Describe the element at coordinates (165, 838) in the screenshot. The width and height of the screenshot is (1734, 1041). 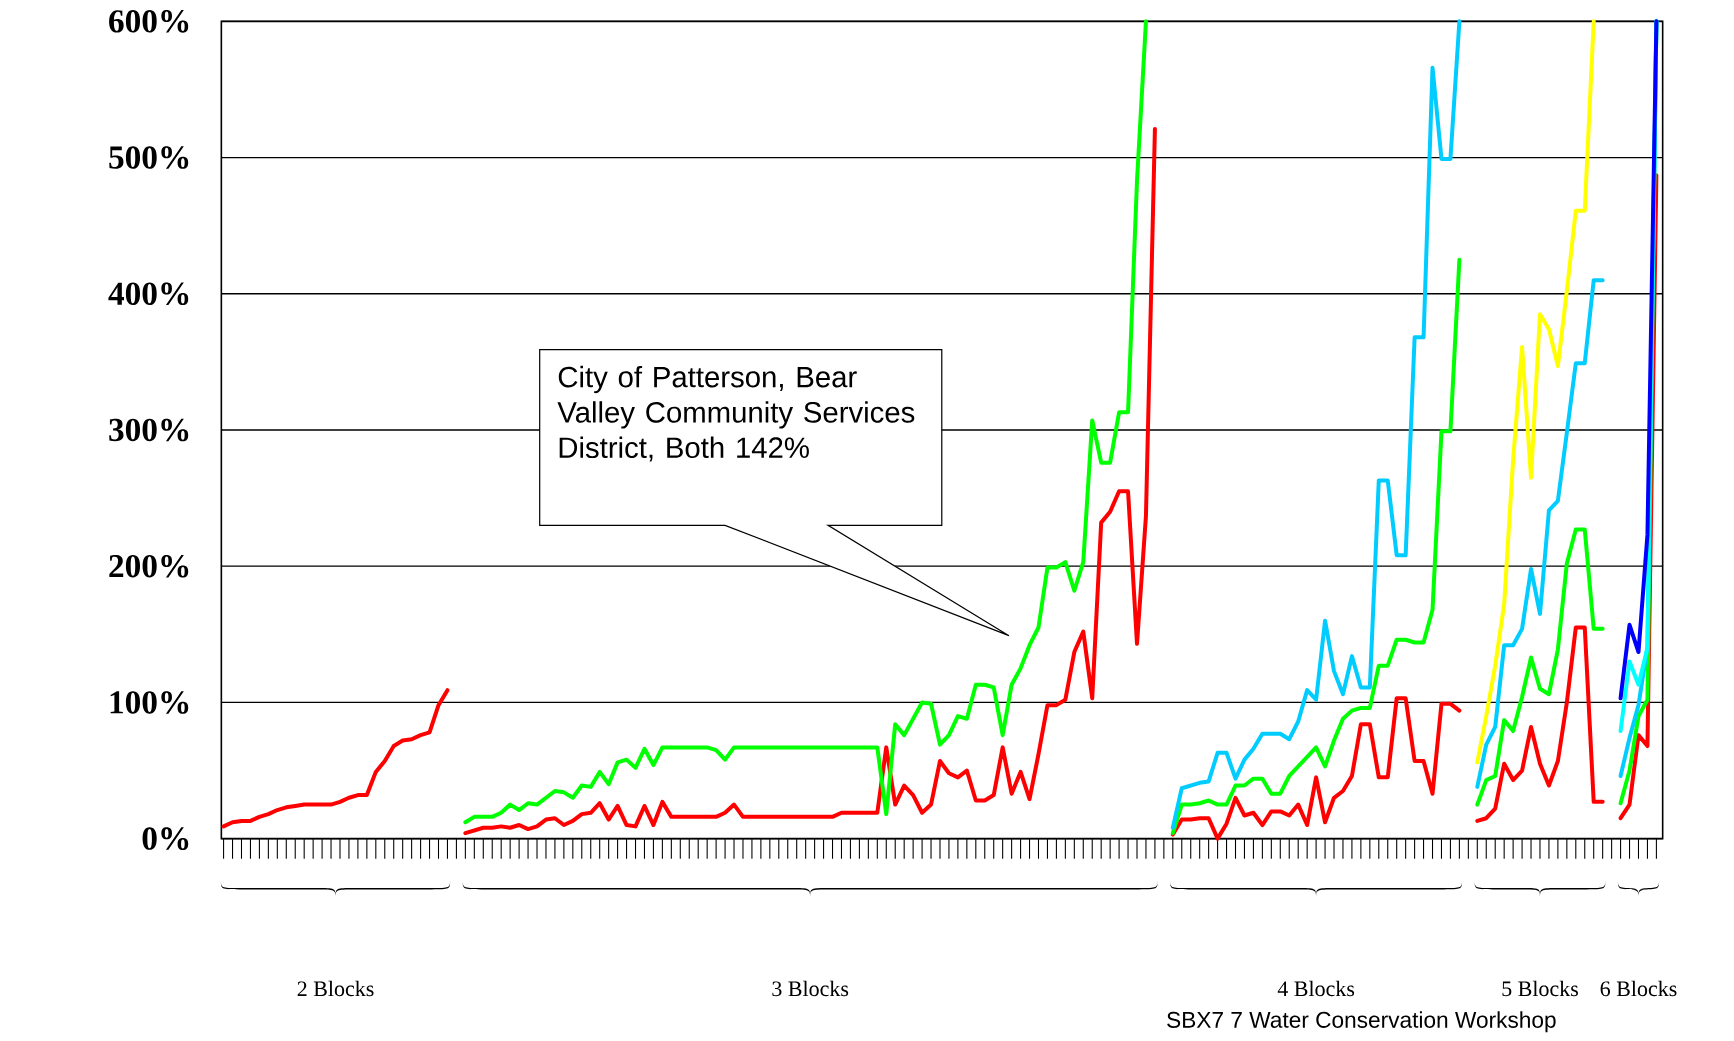
I see `y-tick-label: 0%` at that location.